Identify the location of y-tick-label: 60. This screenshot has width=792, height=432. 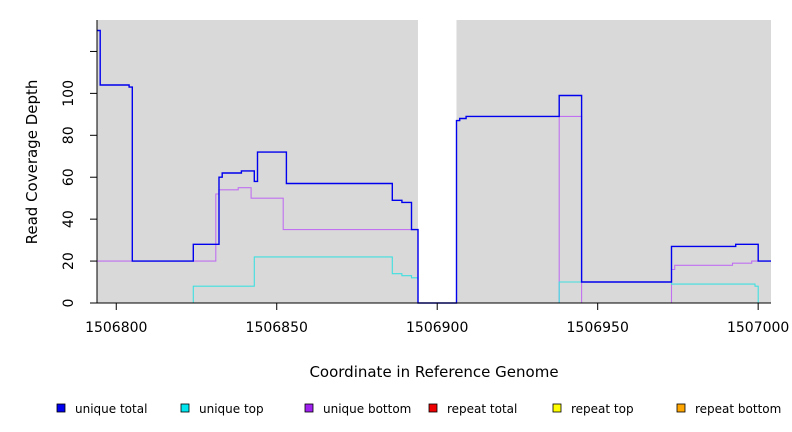
(69, 177).